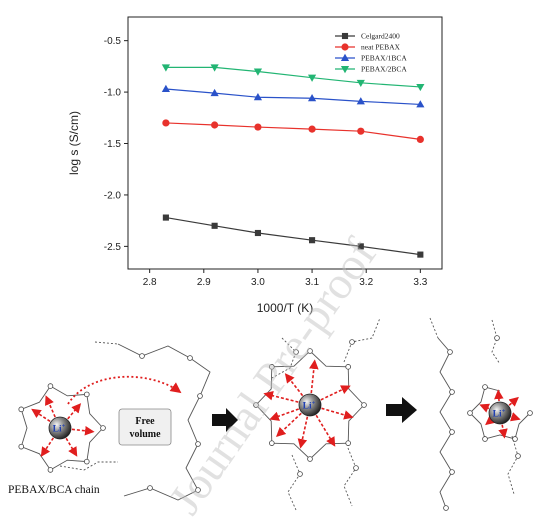  I want to click on free-chain, so click(446, 424).